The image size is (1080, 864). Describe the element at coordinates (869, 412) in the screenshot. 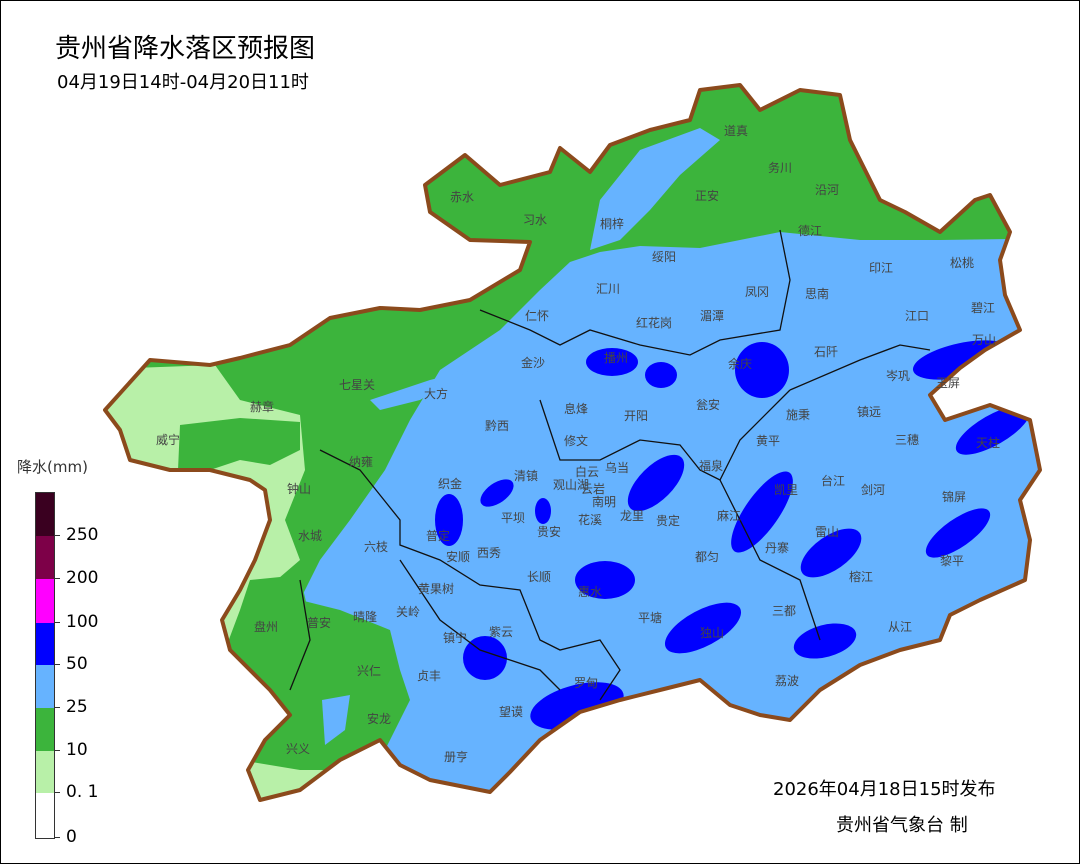

I see `county-label: 镇远` at that location.